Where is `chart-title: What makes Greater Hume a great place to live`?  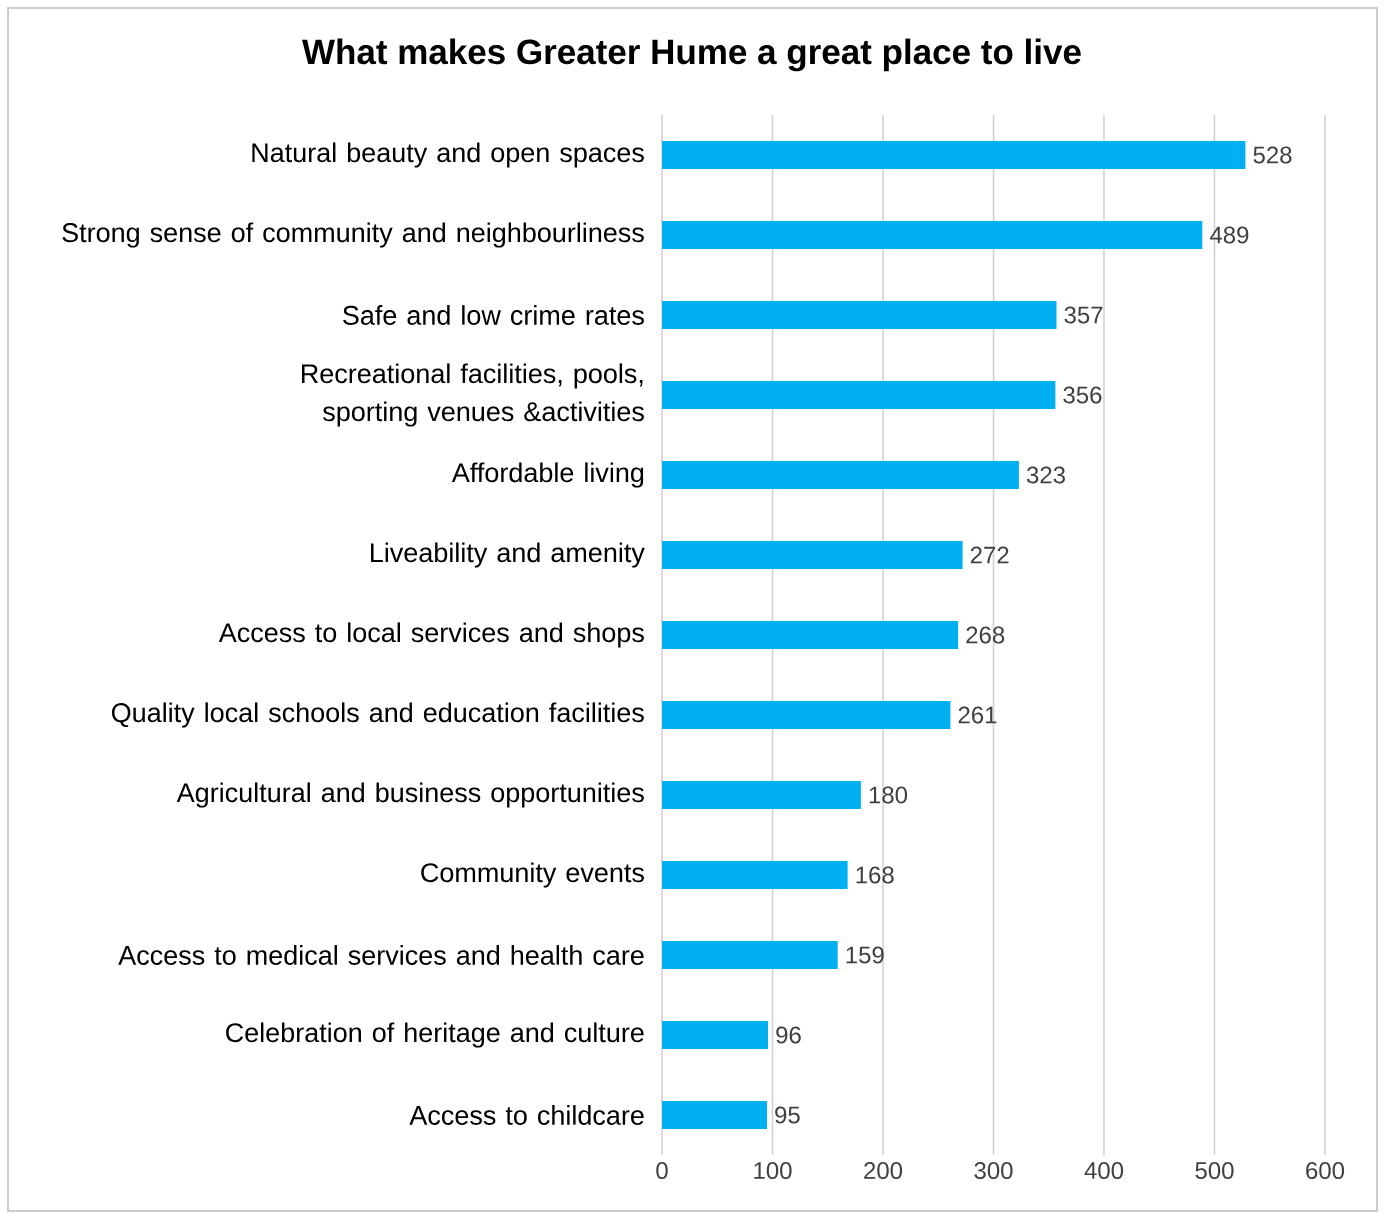 chart-title: What makes Greater Hume a great place to live is located at coordinates (691, 55).